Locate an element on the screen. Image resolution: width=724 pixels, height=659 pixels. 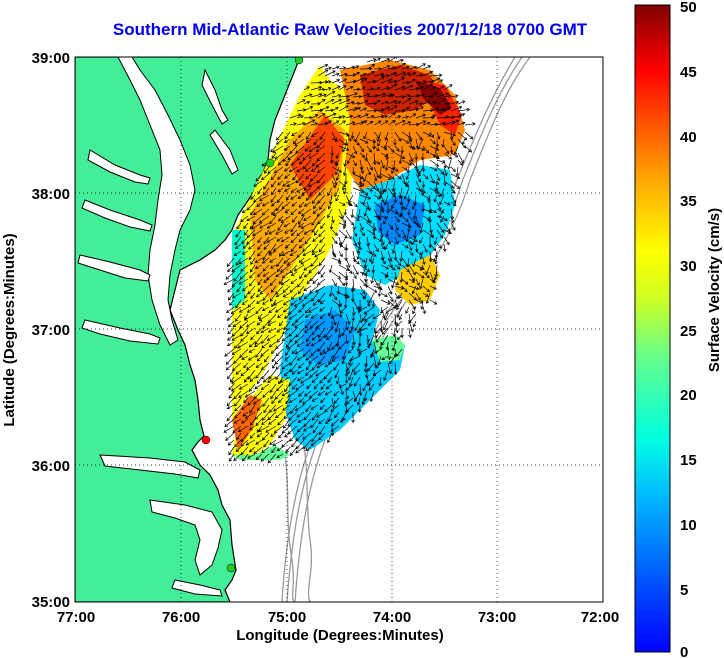
y-axis-label: Latitude (Degrees:Minutes) is located at coordinates (9, 329).